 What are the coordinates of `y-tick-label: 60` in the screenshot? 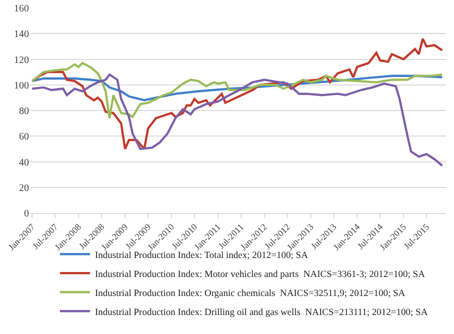 It's located at (24, 137).